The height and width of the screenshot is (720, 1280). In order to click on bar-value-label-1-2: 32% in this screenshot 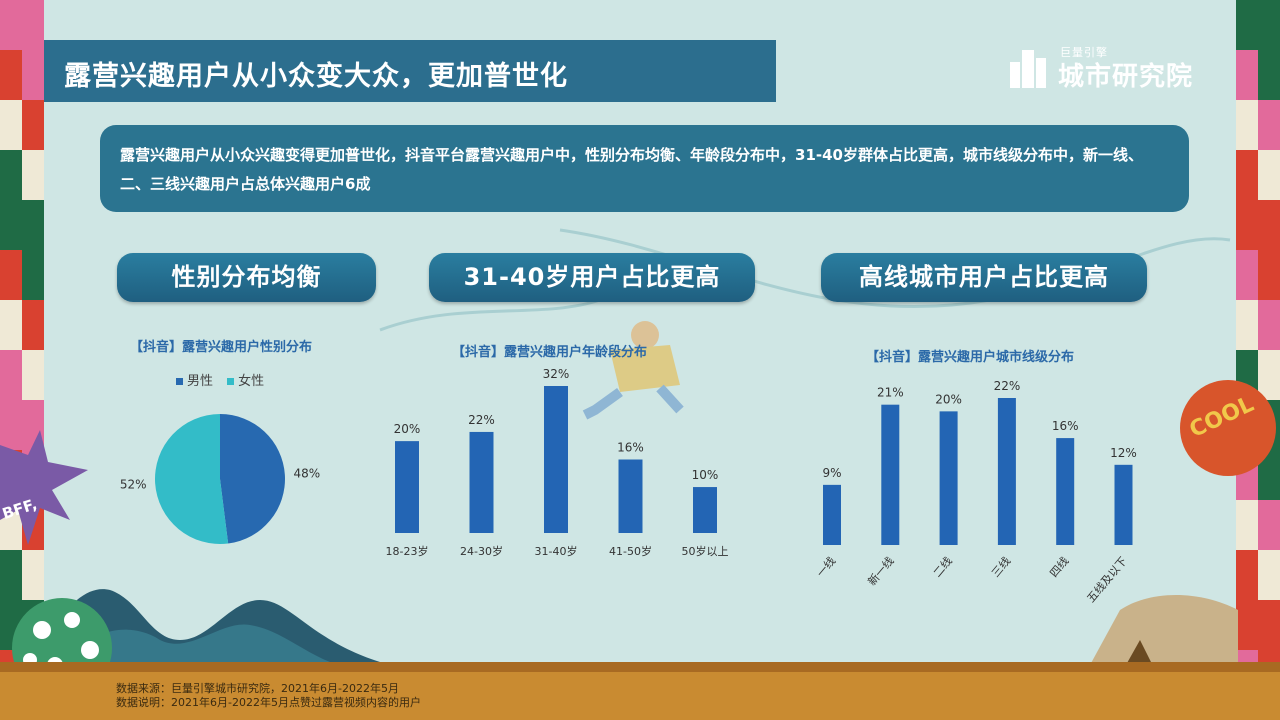, I will do `click(556, 374)`.